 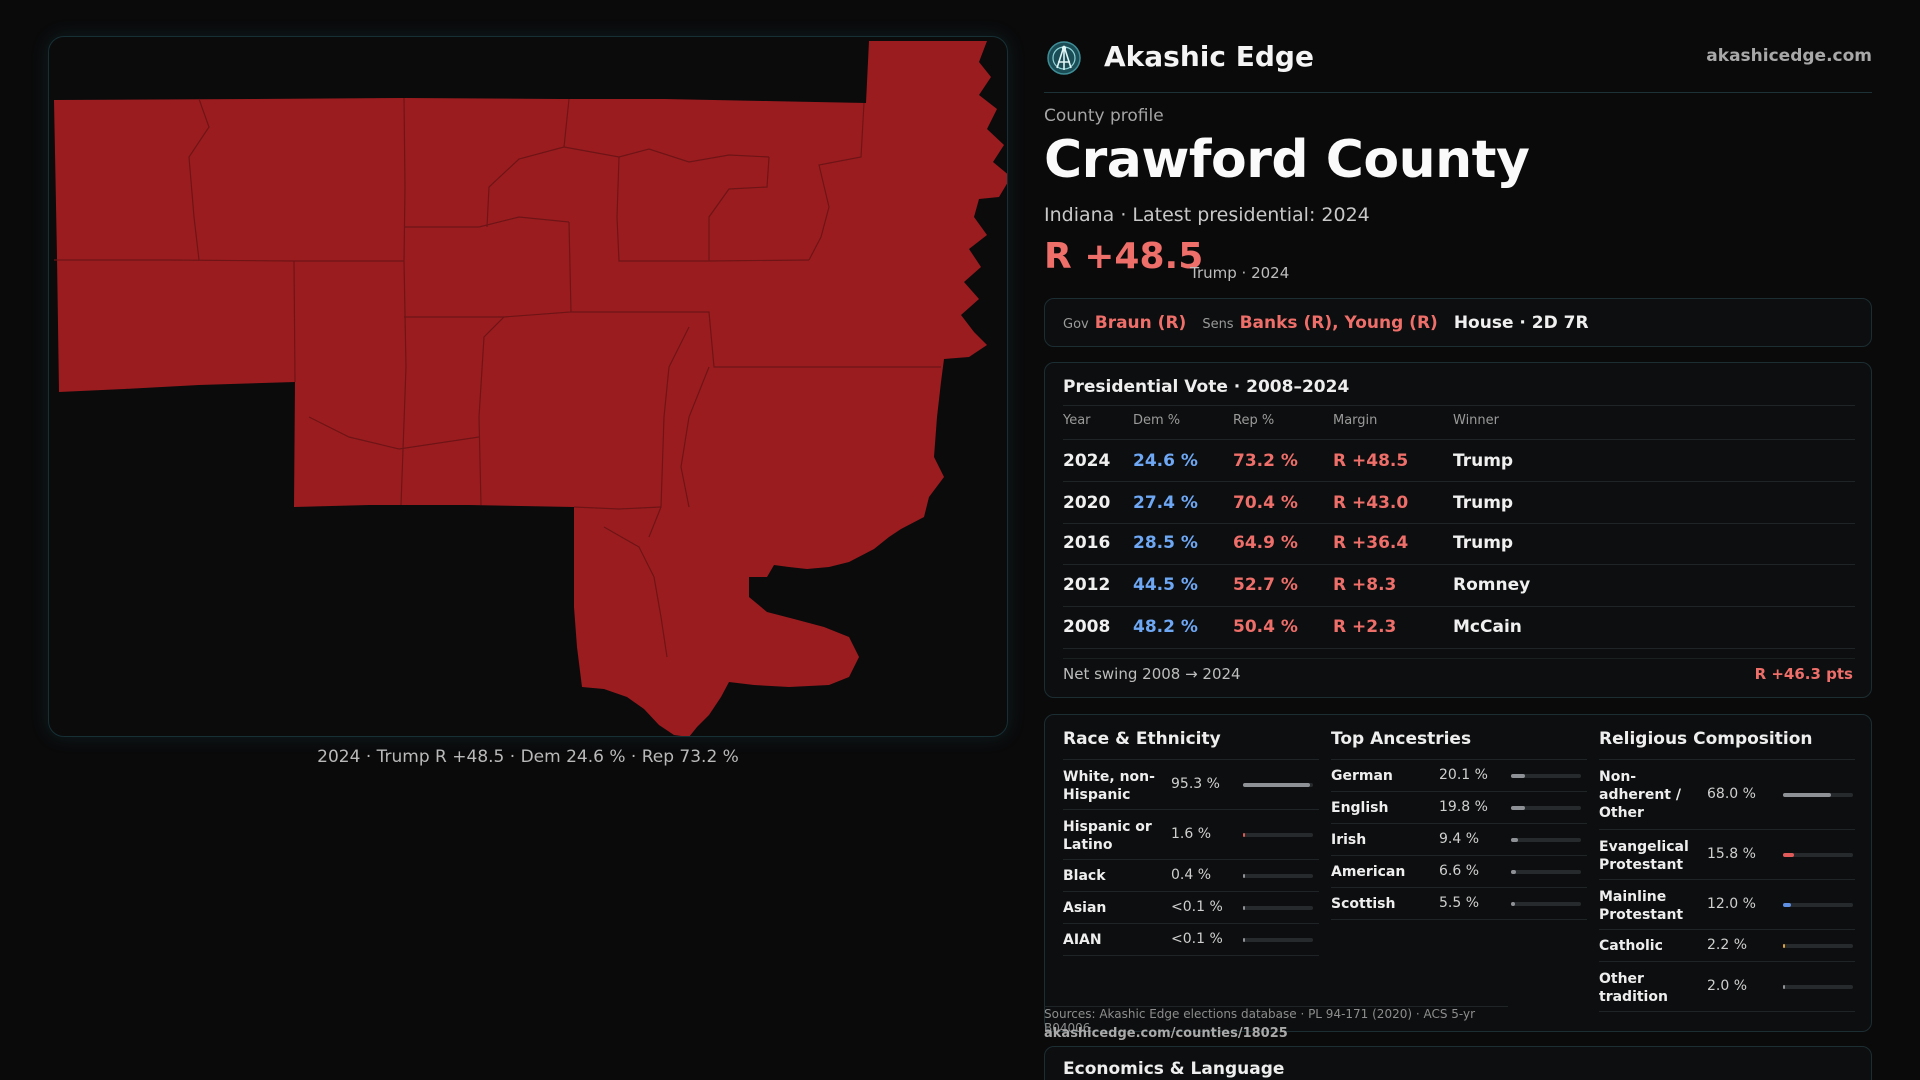 I want to click on list-item: Hispanic or Latino 1.6 %, so click(x=1191, y=835).